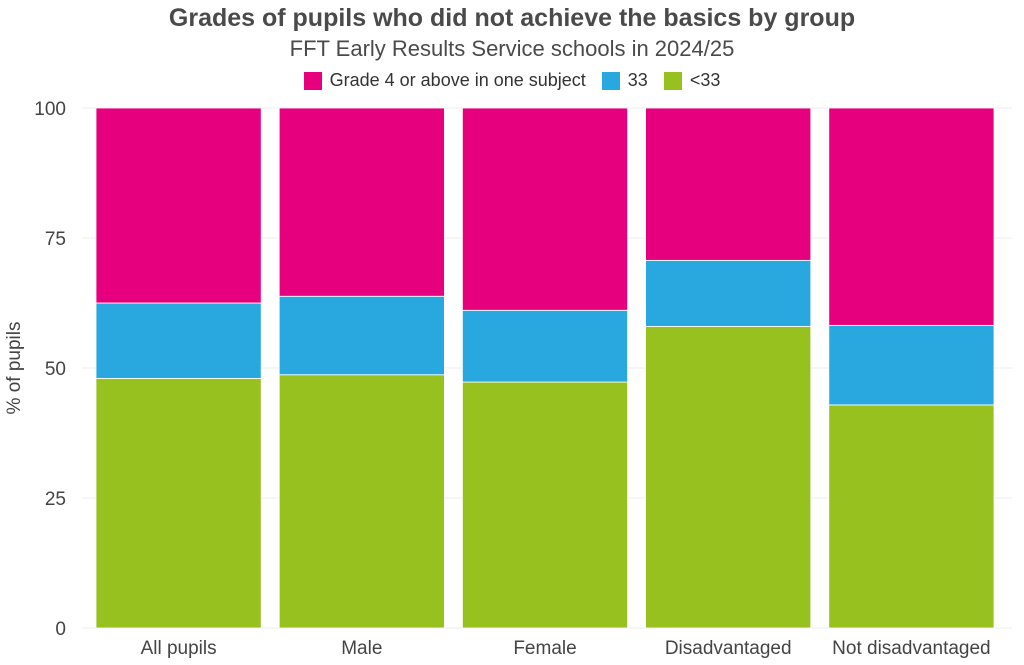 This screenshot has width=1024, height=665. Describe the element at coordinates (50, 109) in the screenshot. I see `y-tick-label: 100` at that location.